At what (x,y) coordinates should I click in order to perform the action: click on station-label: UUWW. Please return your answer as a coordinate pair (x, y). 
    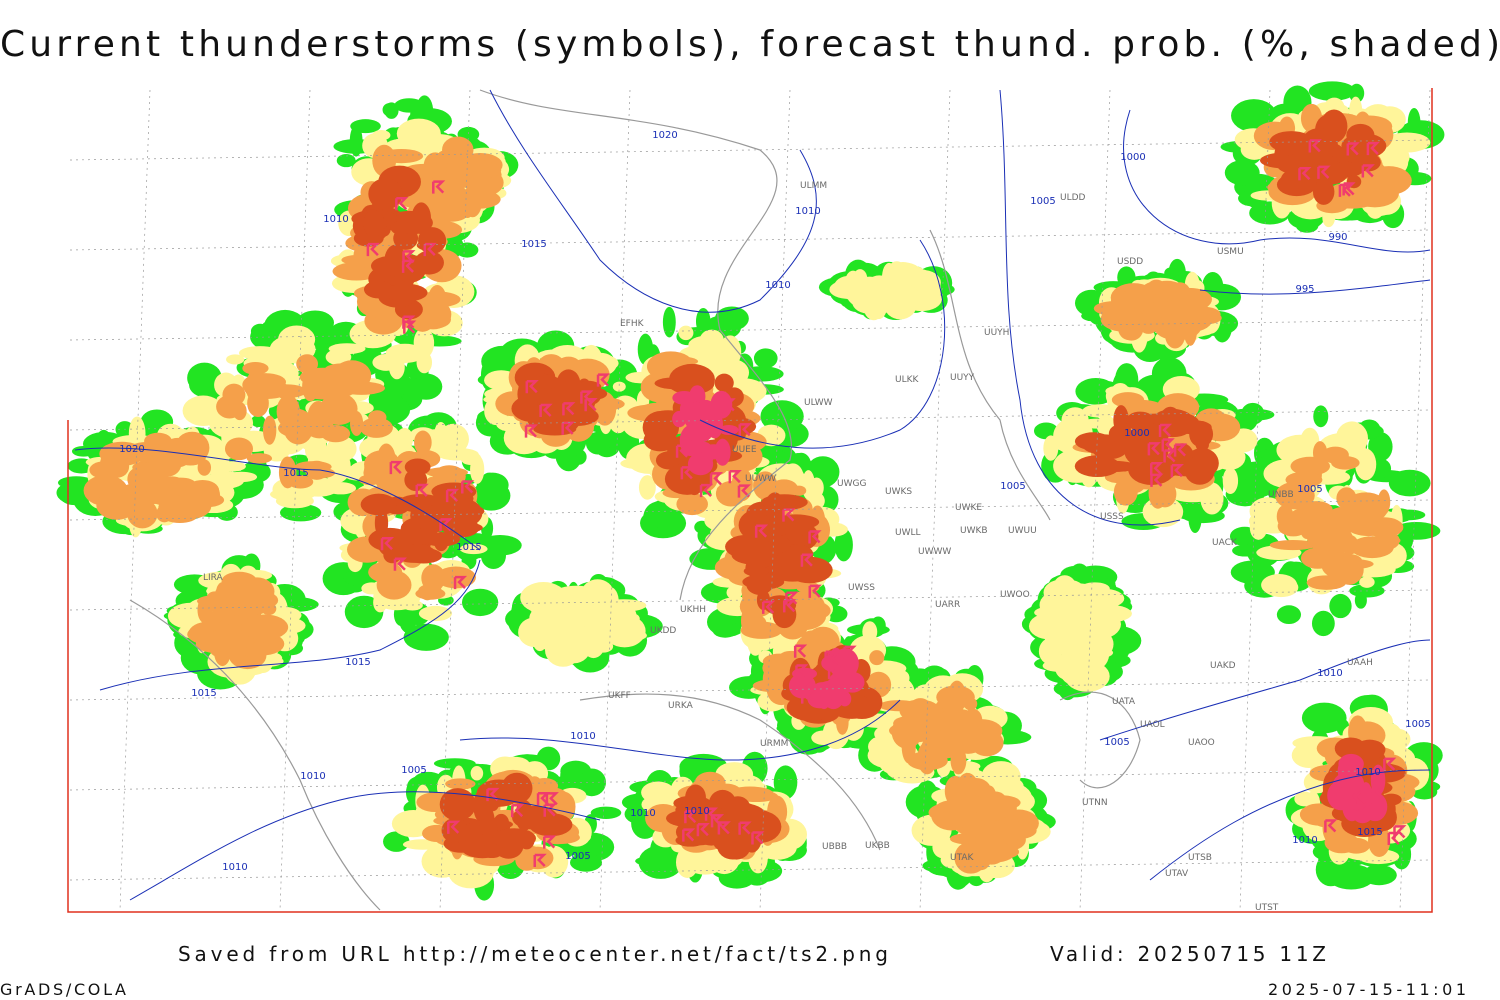
    Looking at the image, I should click on (760, 479).